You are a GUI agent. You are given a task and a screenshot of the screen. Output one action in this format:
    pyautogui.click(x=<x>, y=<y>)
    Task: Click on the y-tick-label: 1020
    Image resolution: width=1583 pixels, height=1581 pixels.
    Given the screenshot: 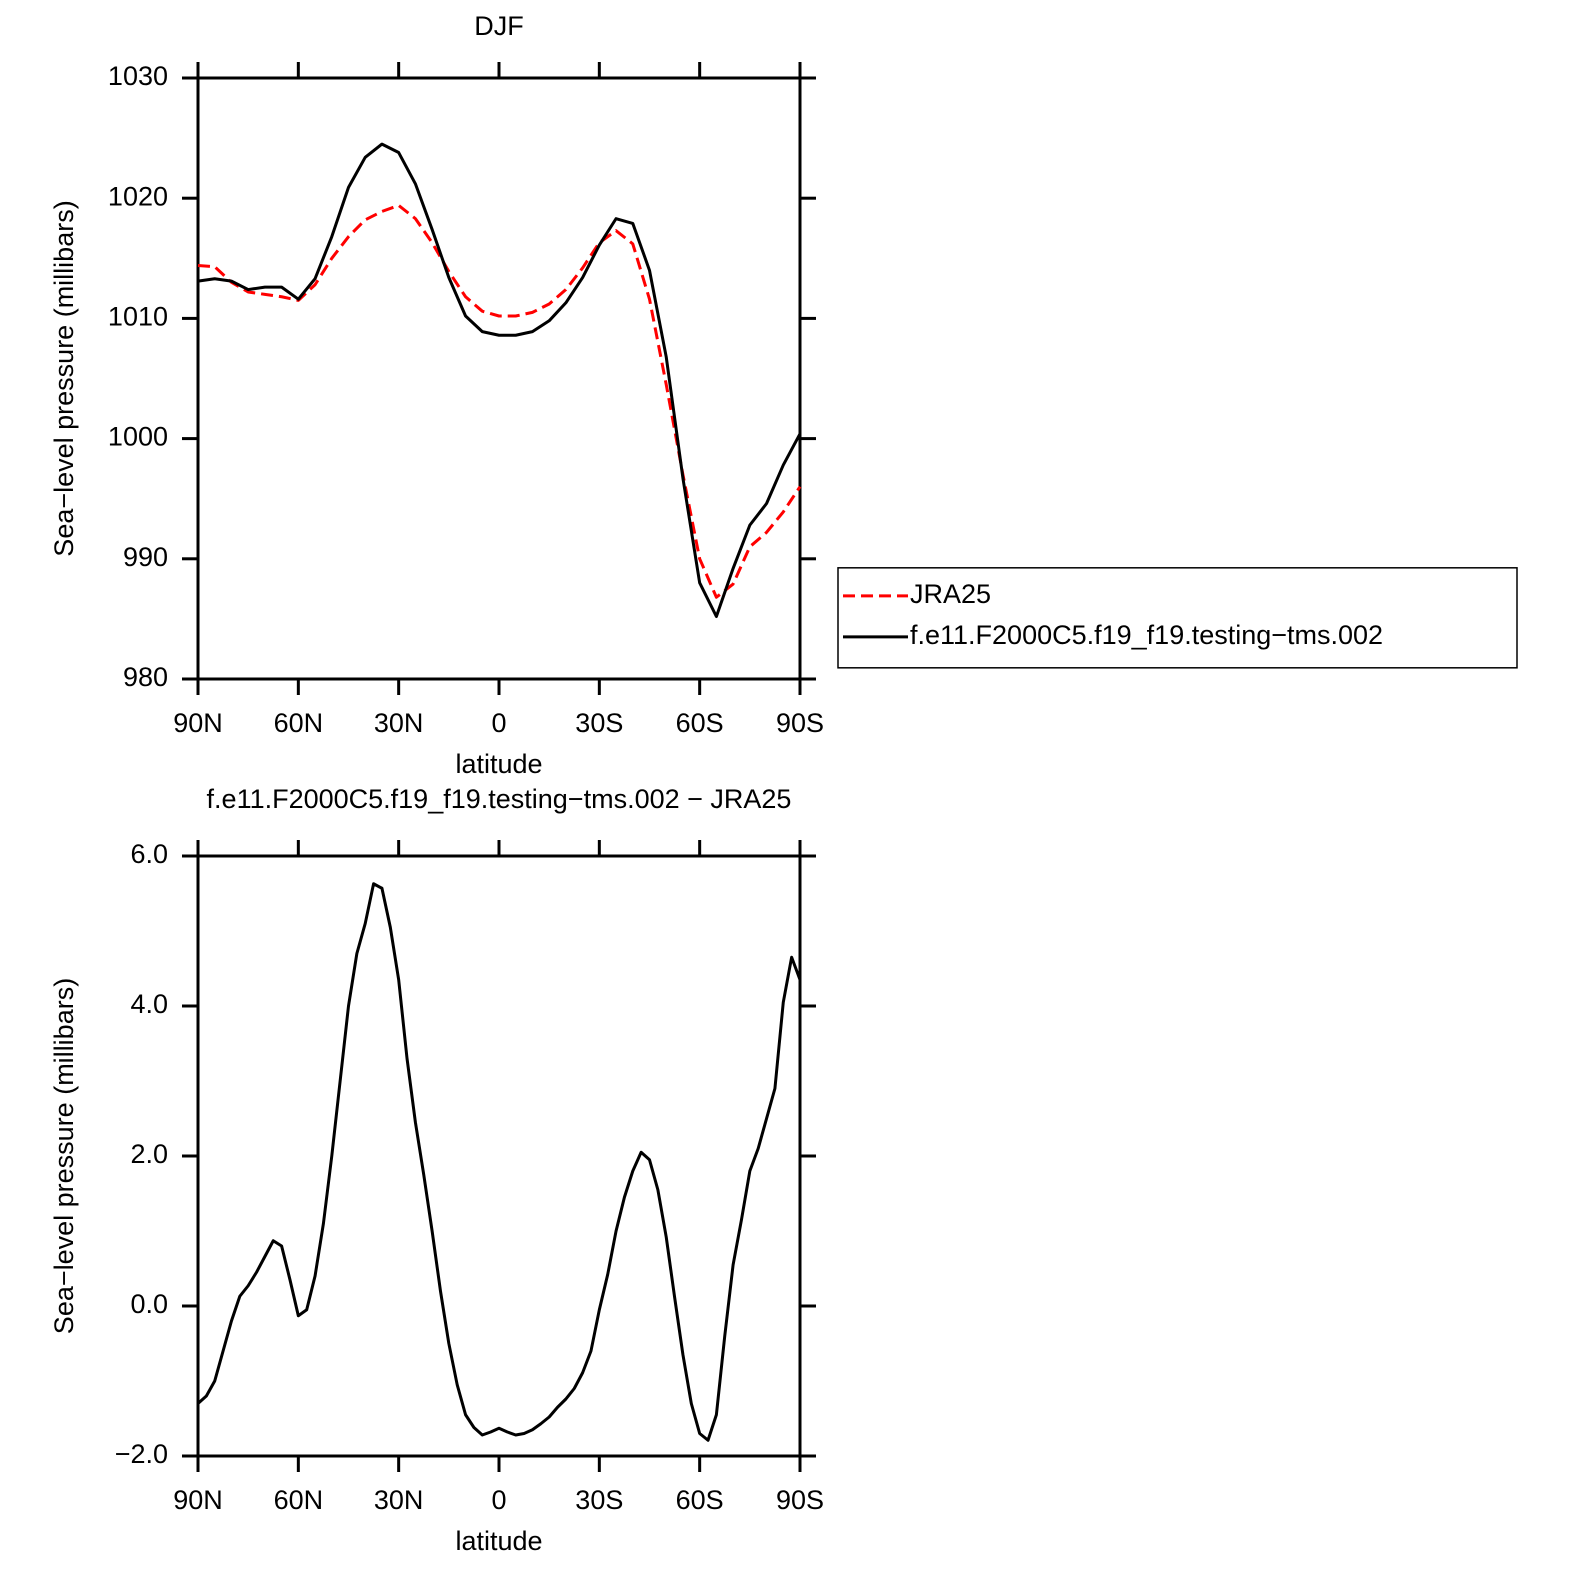 What is the action you would take?
    pyautogui.click(x=138, y=196)
    